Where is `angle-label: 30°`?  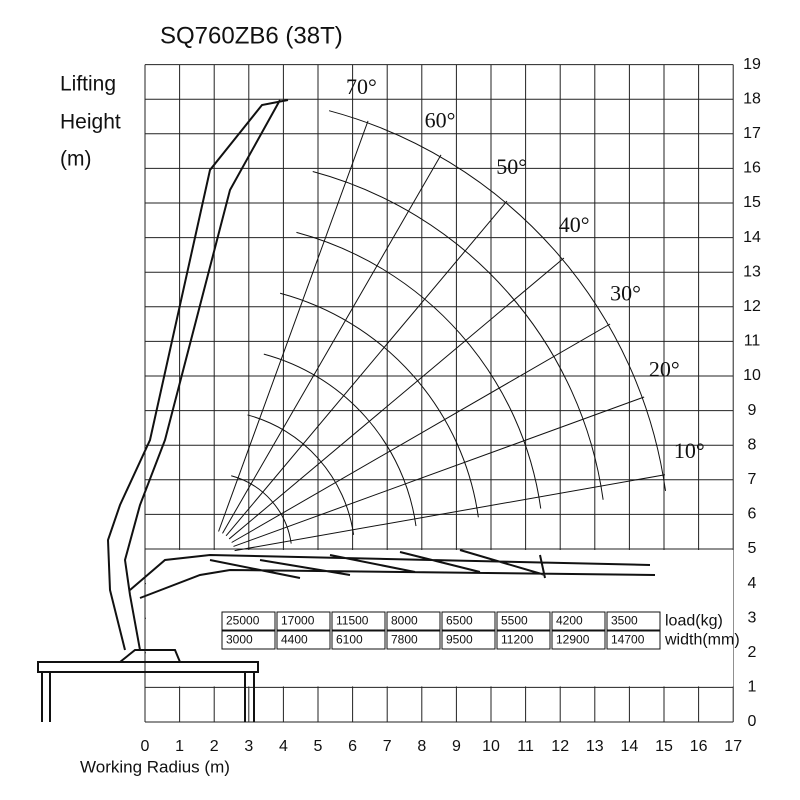
angle-label: 30° is located at coordinates (625, 292).